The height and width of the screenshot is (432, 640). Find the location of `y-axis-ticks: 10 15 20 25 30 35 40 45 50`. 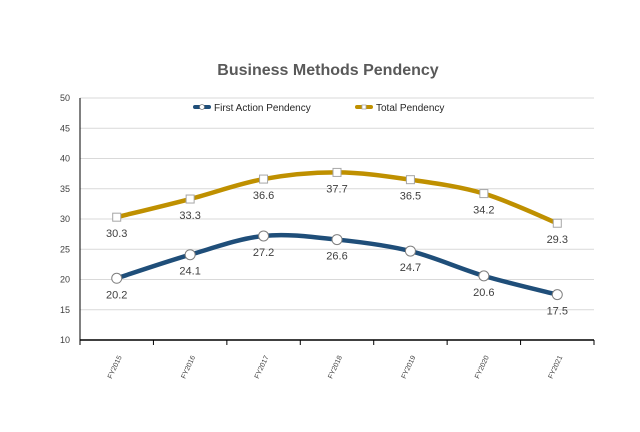

y-axis-ticks: 10 15 20 25 30 35 40 45 50 is located at coordinates (65, 219).